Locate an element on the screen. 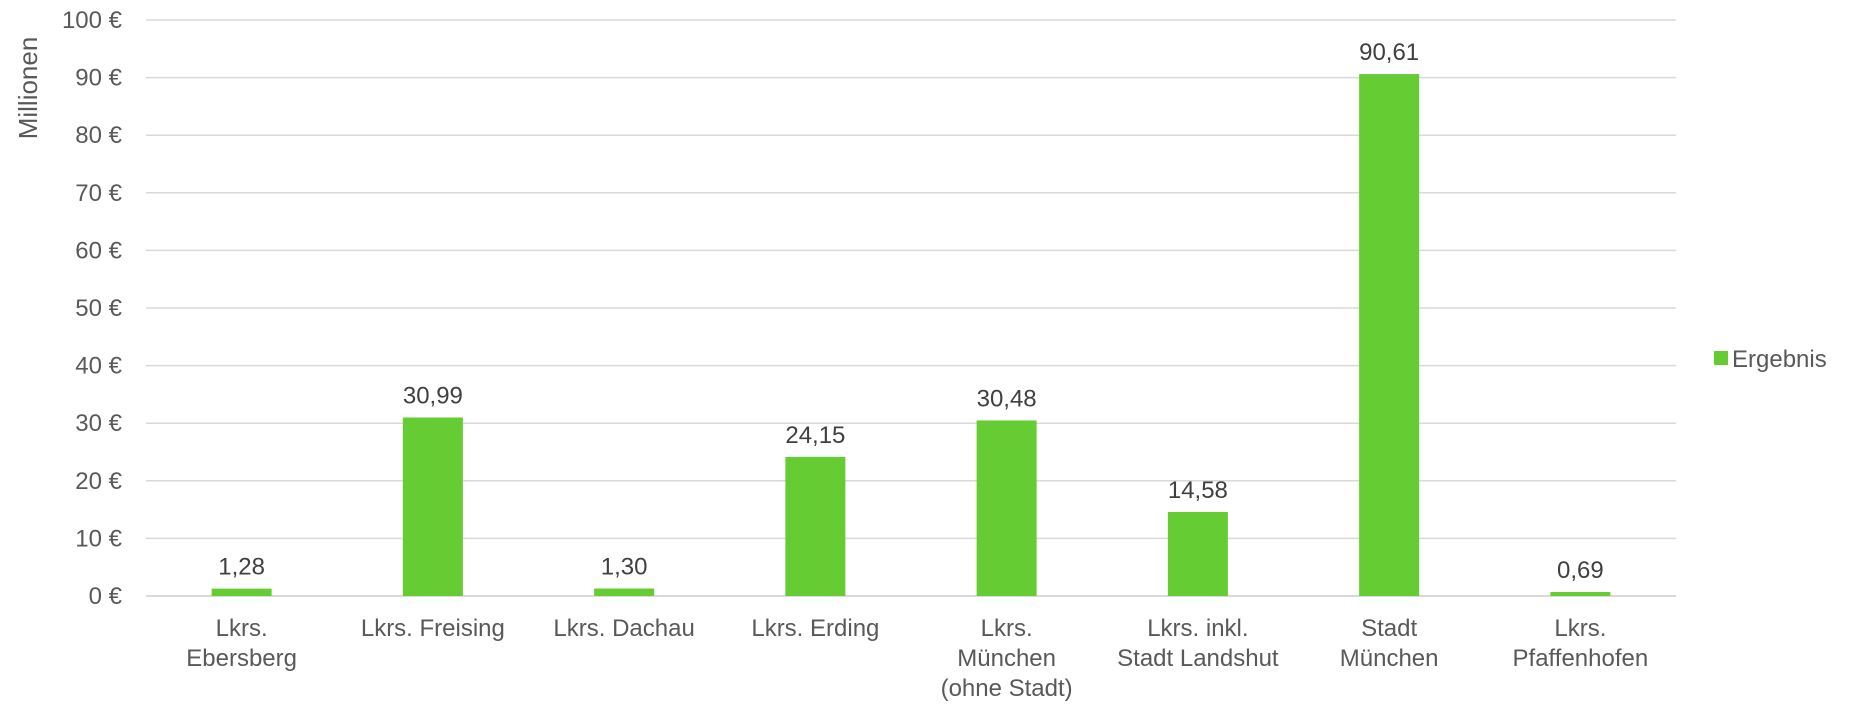 Image resolution: width=1854 pixels, height=708 pixels. x-category-label: Lkrs. Pfaffenhofen is located at coordinates (1581, 643).